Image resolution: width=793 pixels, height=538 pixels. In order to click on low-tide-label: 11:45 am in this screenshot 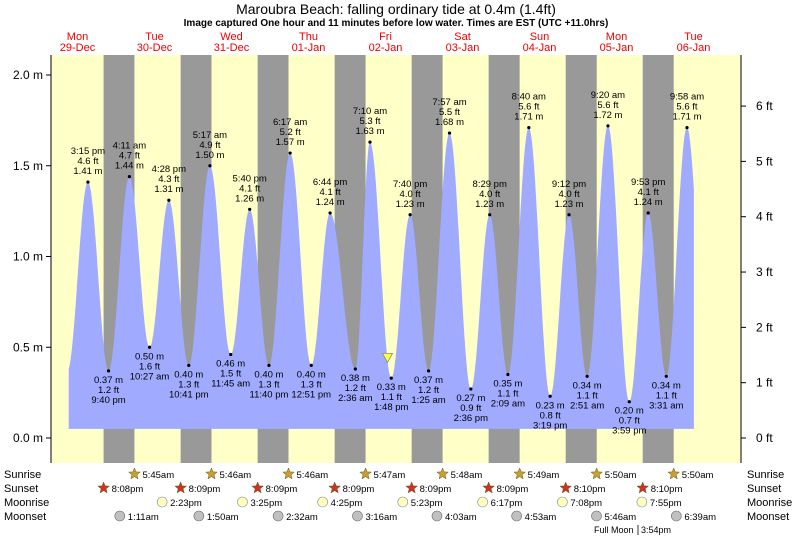, I will do `click(230, 384)`.